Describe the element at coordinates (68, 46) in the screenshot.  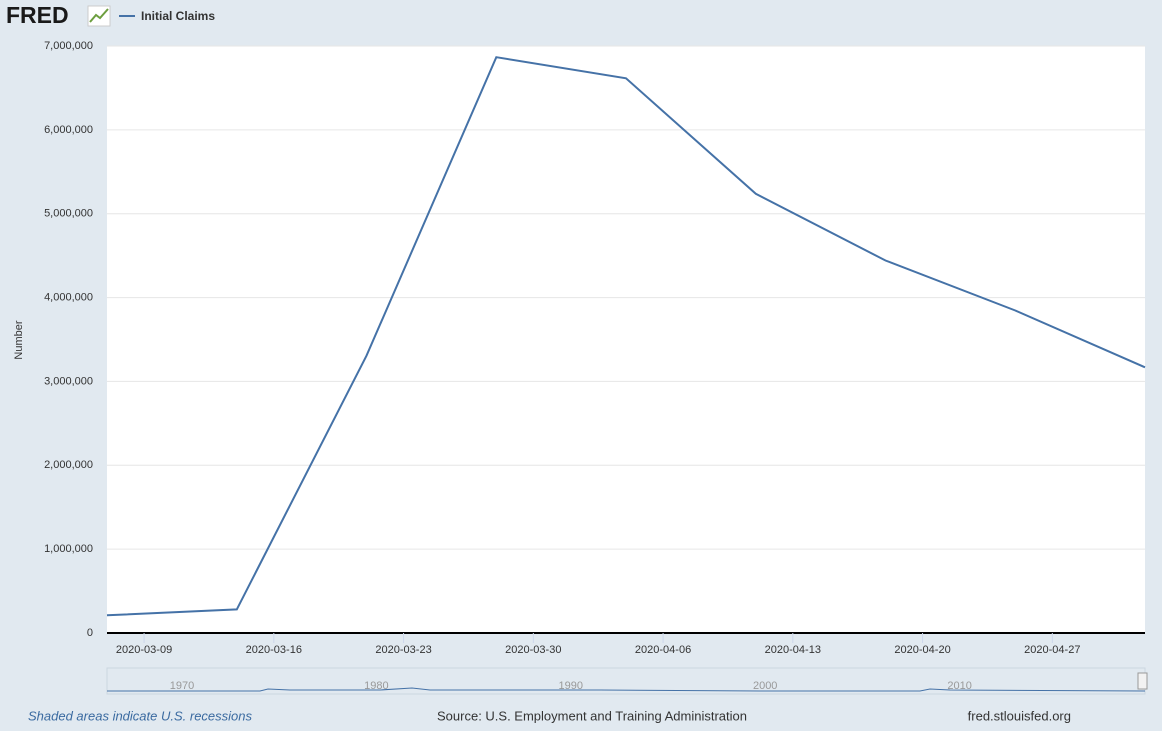
I see `y-tick-label: 7,000,000` at that location.